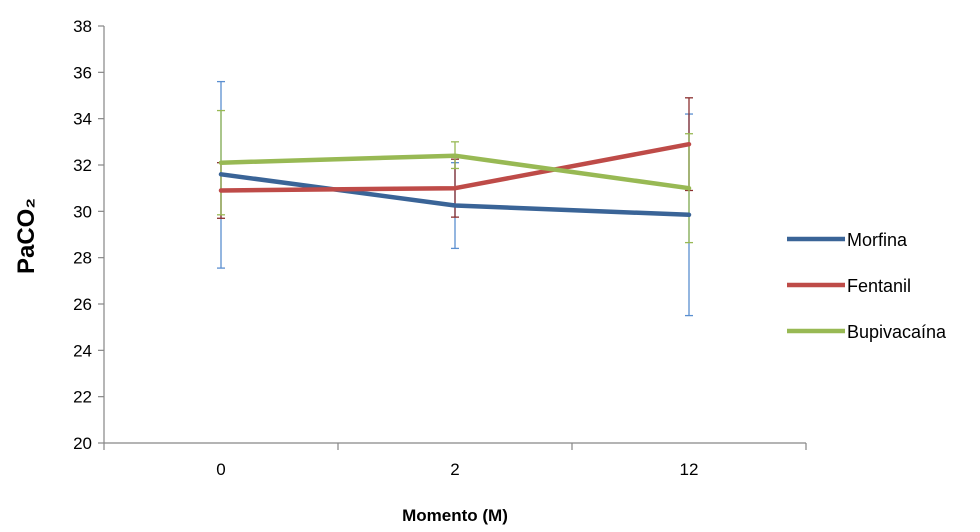 This screenshot has width=980, height=532. What do you see at coordinates (879, 286) in the screenshot?
I see `legend-label: Fentanil` at bounding box center [879, 286].